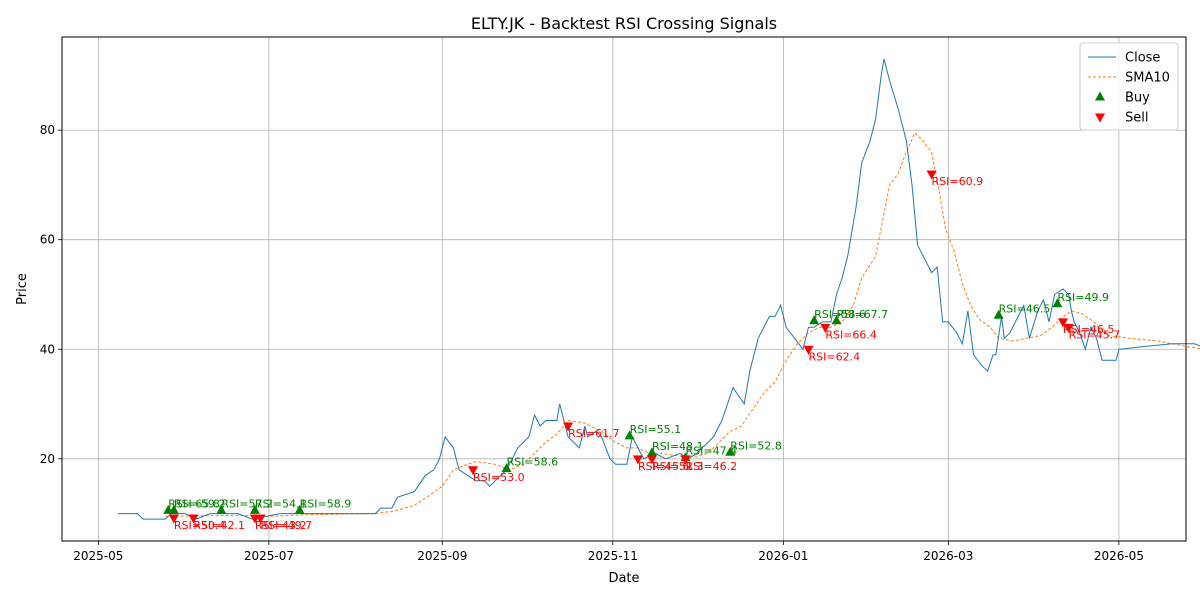 This screenshot has width=1200, height=604. Describe the element at coordinates (442, 556) in the screenshot. I see `x-tick-label: 2025-09` at that location.